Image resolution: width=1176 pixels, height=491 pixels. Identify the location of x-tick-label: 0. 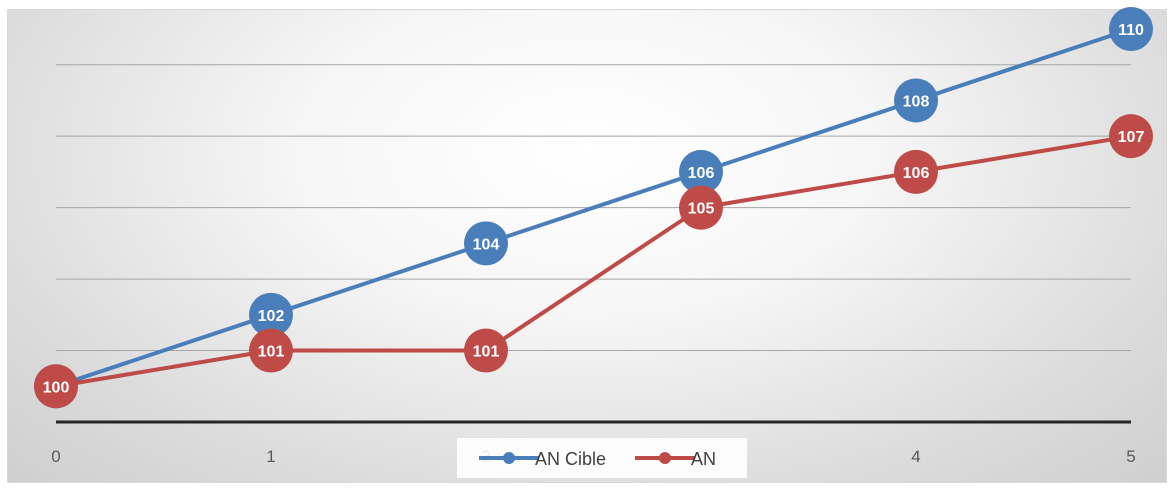
(55, 456).